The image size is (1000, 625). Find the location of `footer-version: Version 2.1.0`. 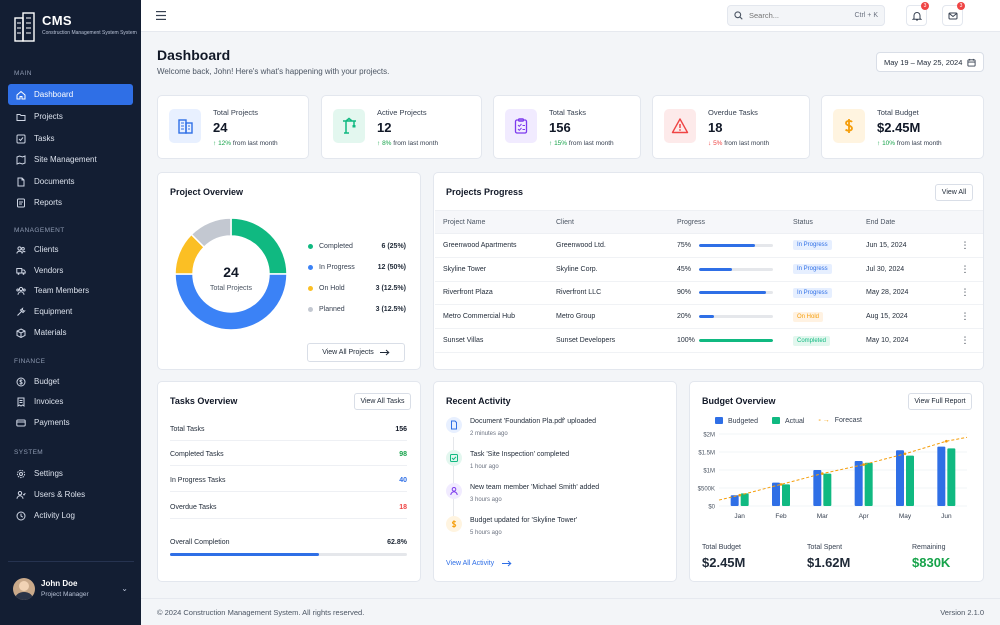

footer-version: Version 2.1.0 is located at coordinates (962, 612).